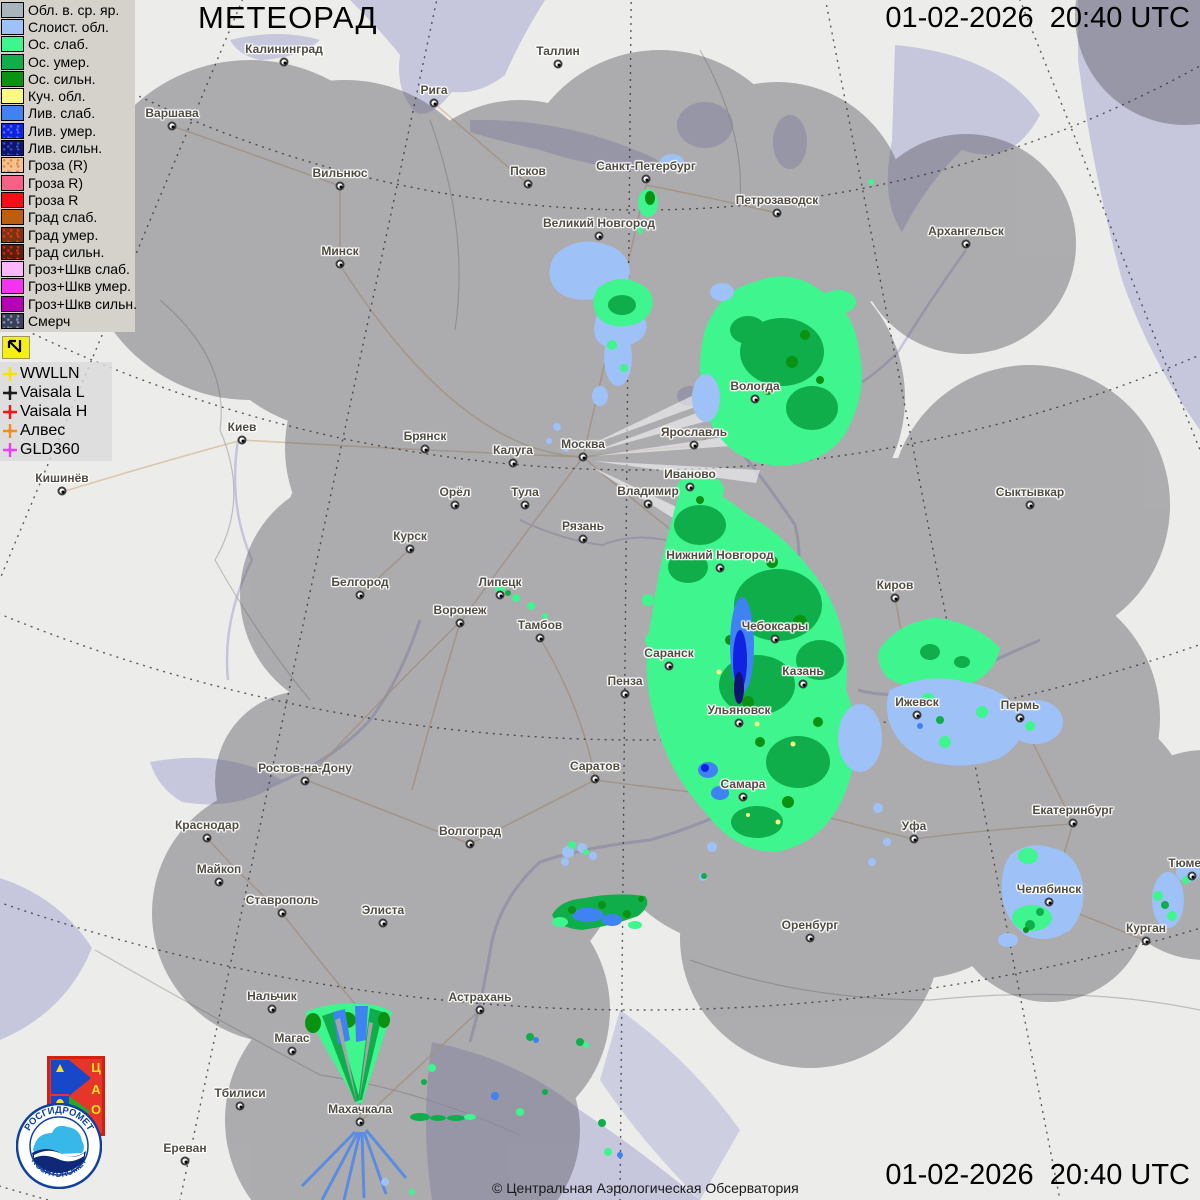  What do you see at coordinates (599, 223) in the screenshot?
I see `city-label: Великий Новгород` at bounding box center [599, 223].